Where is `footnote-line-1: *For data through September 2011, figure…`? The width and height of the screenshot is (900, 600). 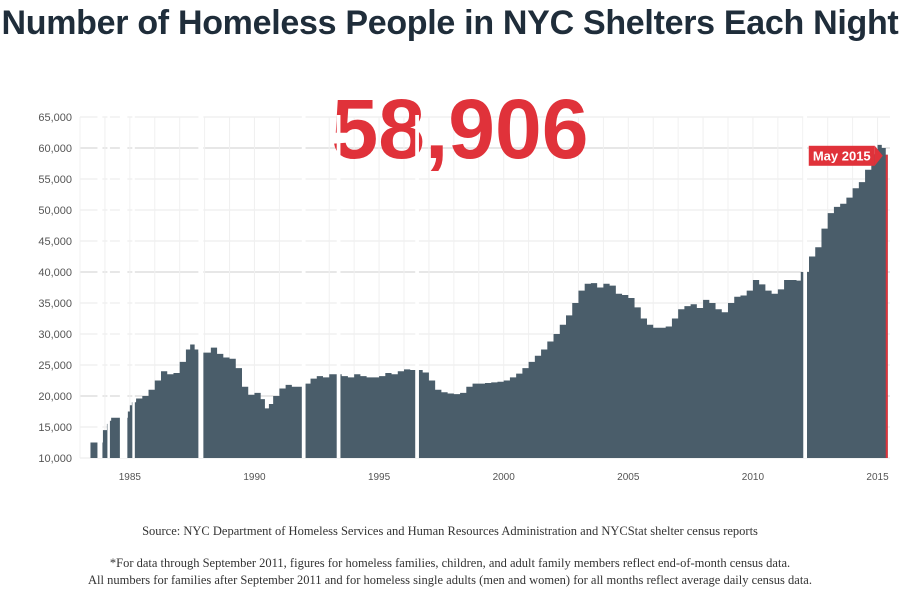
footnote-line-1: *For data through September 2011, figure… is located at coordinates (450, 563).